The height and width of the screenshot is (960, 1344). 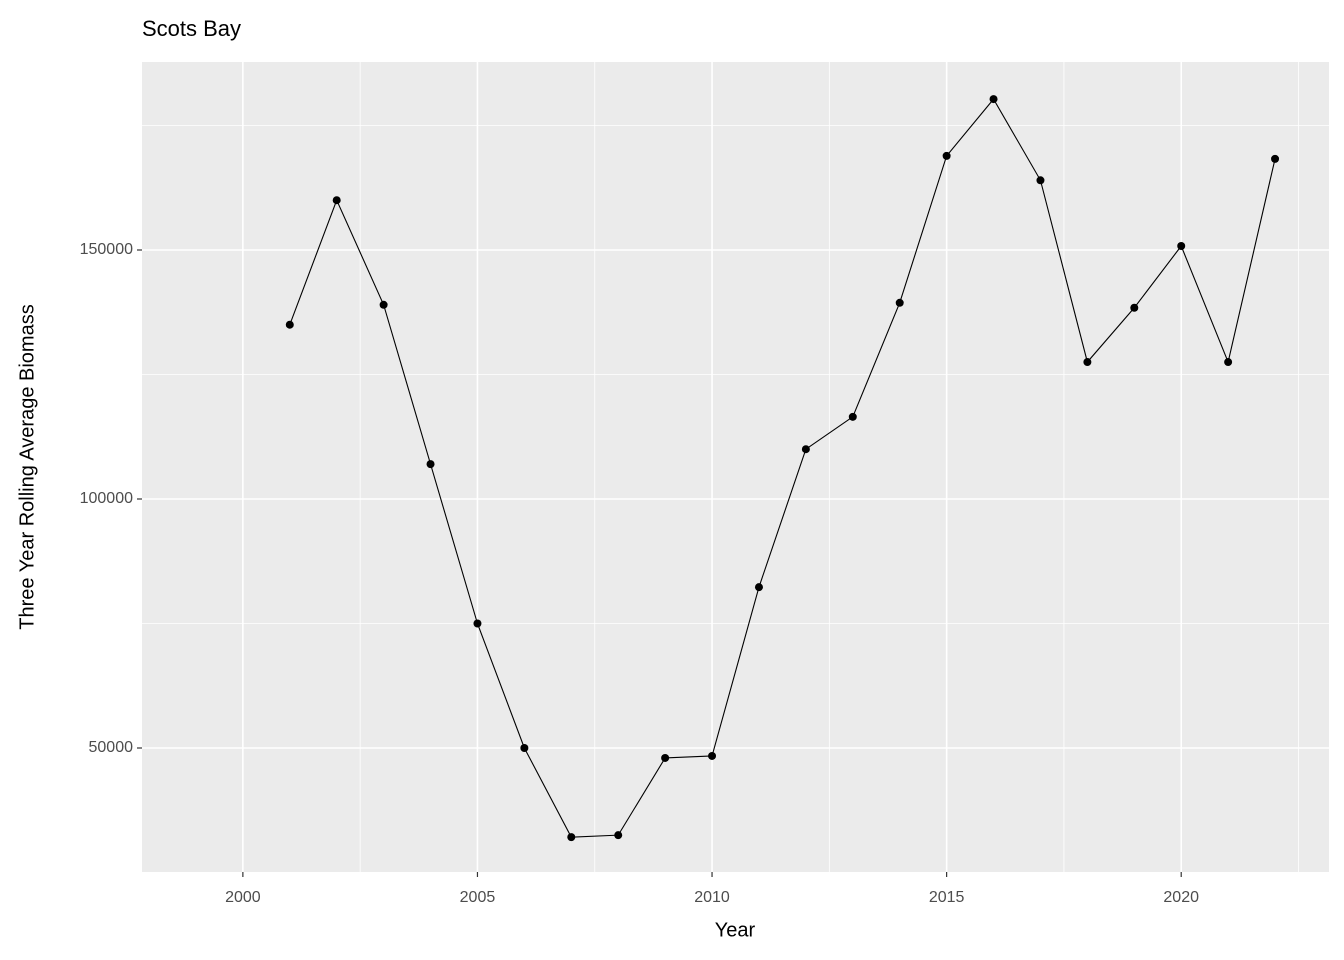 What do you see at coordinates (478, 897) in the screenshot?
I see `x-tick-label: 2005` at bounding box center [478, 897].